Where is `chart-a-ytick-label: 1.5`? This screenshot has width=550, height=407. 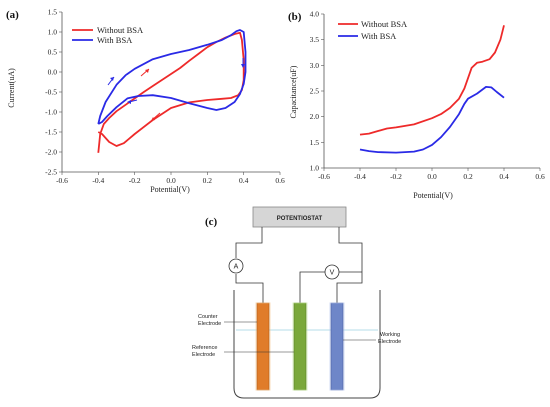
chart-a-ytick-label: 1.5 is located at coordinates (53, 12).